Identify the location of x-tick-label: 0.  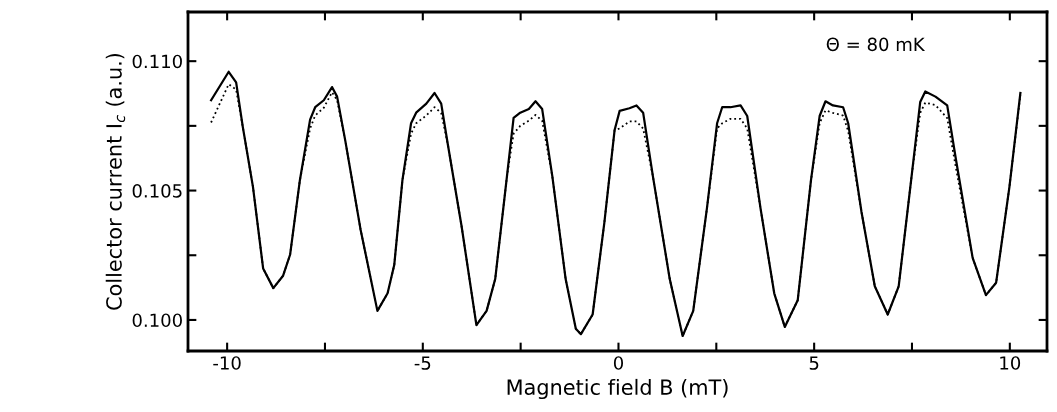
(618, 363).